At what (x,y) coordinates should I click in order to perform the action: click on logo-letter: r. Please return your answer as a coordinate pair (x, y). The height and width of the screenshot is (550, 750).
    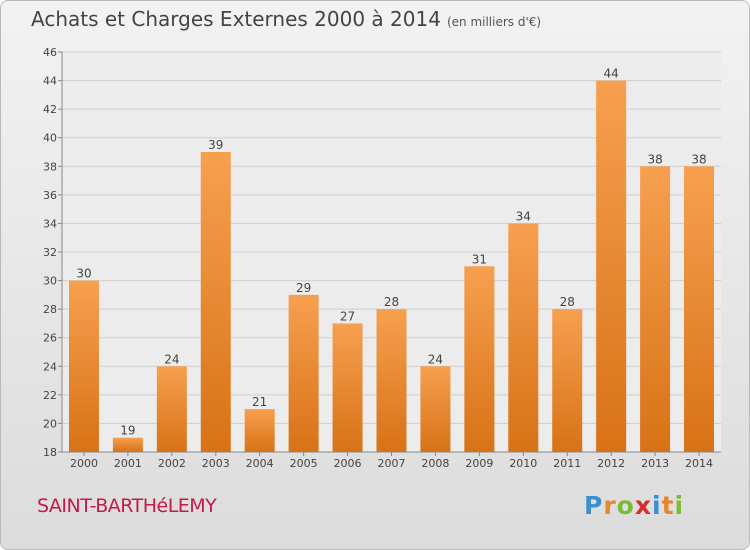
    Looking at the image, I should click on (610, 505).